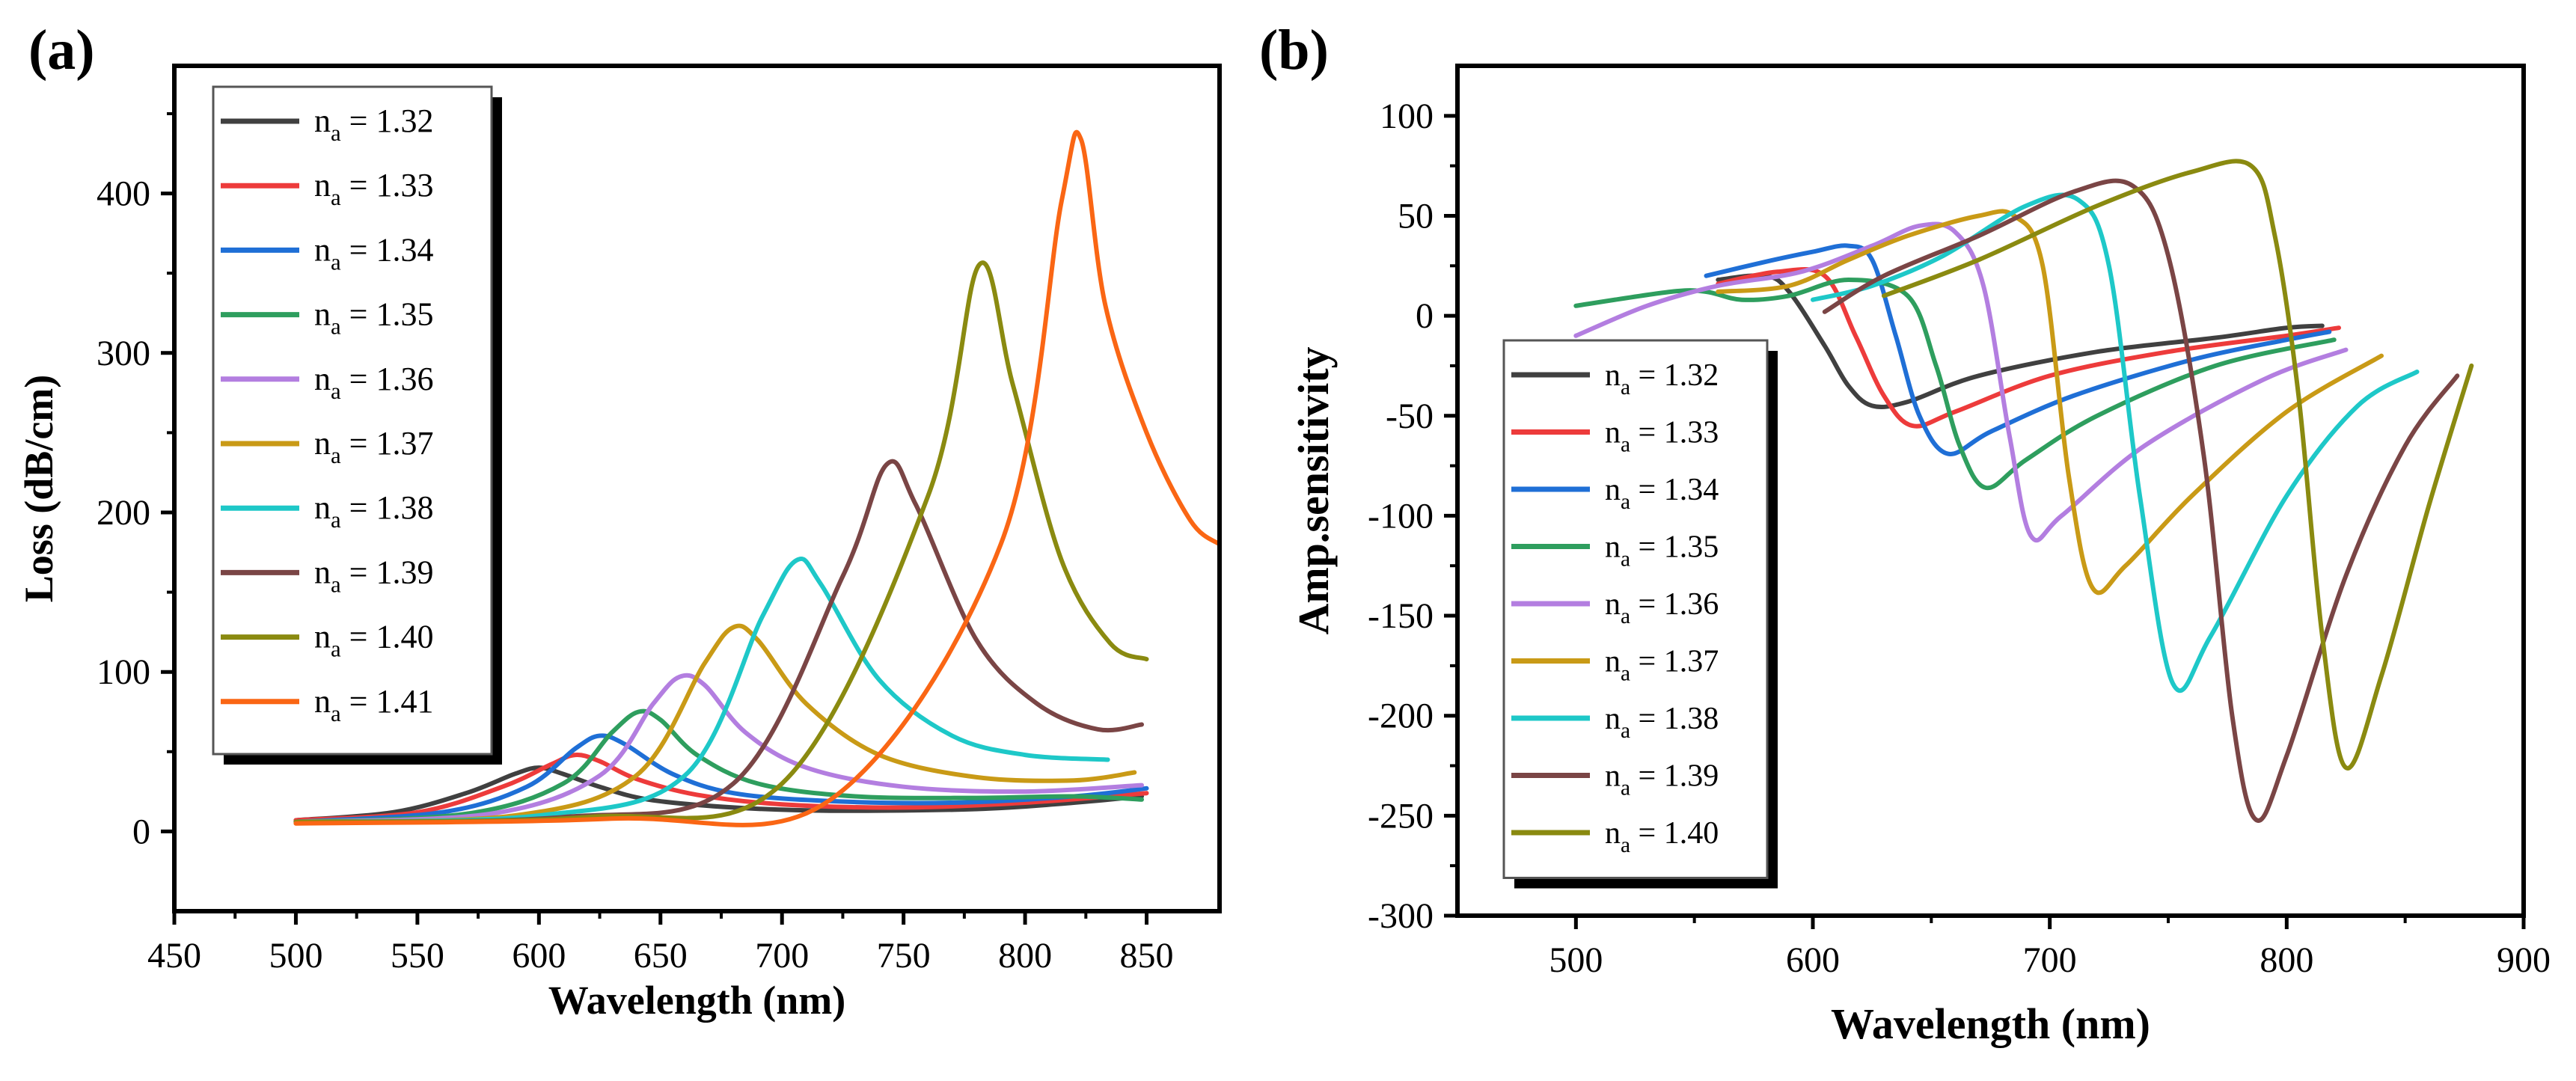  What do you see at coordinates (1401, 716) in the screenshot?
I see `y-tick-label: -200` at bounding box center [1401, 716].